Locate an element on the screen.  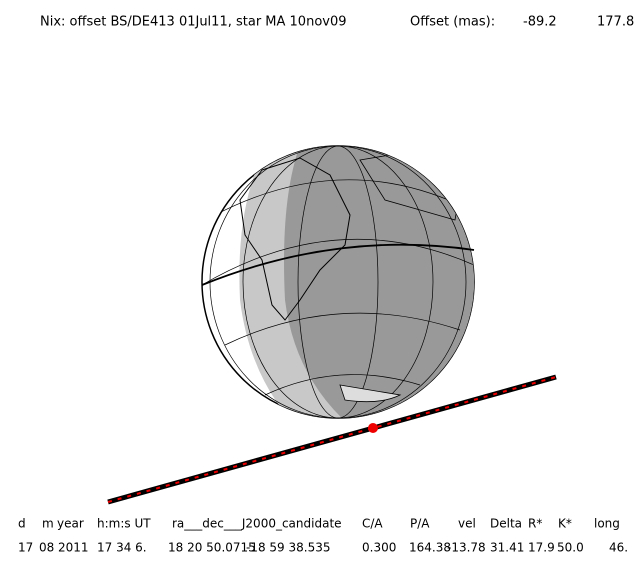
cell: 17.9 is located at coordinates (541, 548).